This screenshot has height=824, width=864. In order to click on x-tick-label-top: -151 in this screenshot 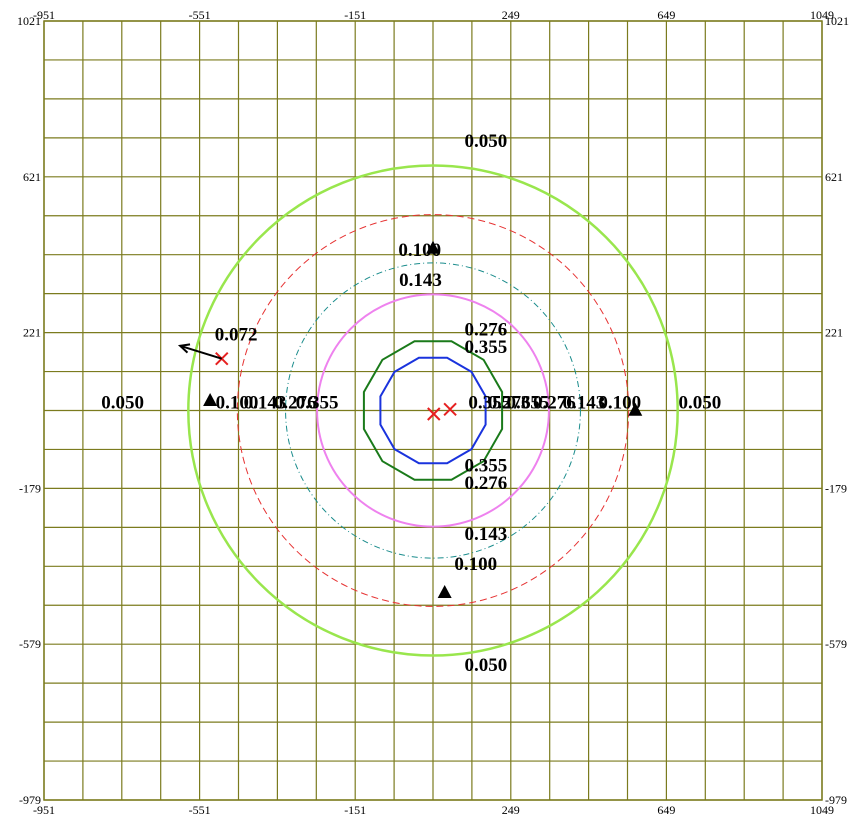, I will do `click(355, 15)`.